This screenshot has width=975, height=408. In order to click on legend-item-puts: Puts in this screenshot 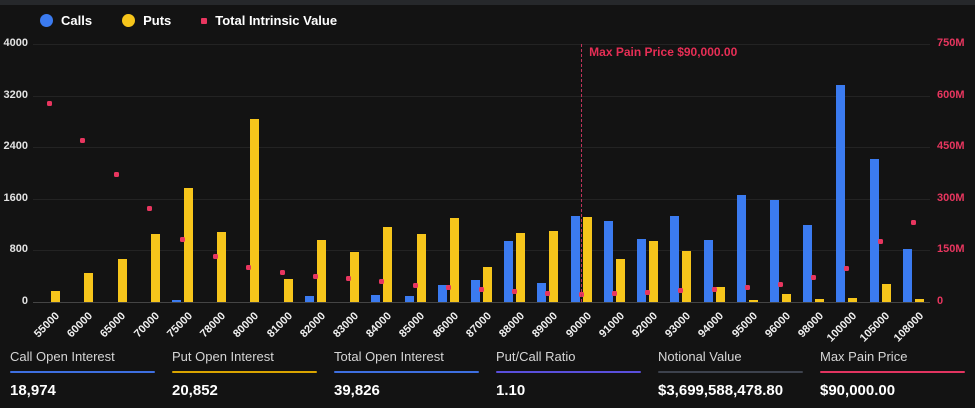, I will do `click(146, 20)`.